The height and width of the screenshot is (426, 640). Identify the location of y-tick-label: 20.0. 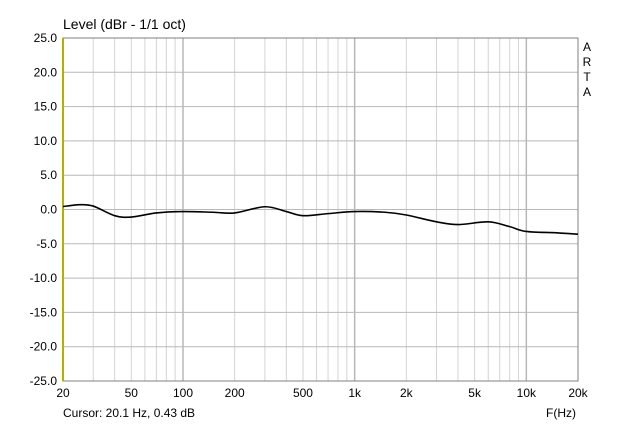
(46, 72).